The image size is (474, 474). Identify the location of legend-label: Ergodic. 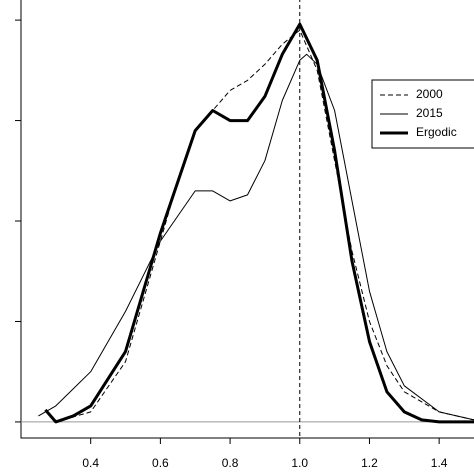
(436, 132).